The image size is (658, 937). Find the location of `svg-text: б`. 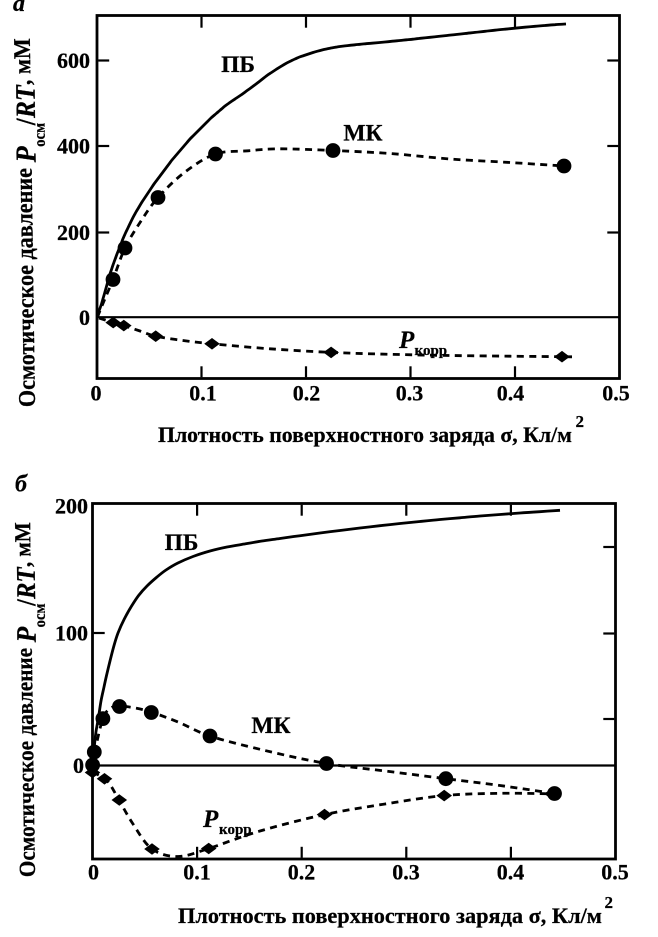

svg-text: б is located at coordinates (21, 485).